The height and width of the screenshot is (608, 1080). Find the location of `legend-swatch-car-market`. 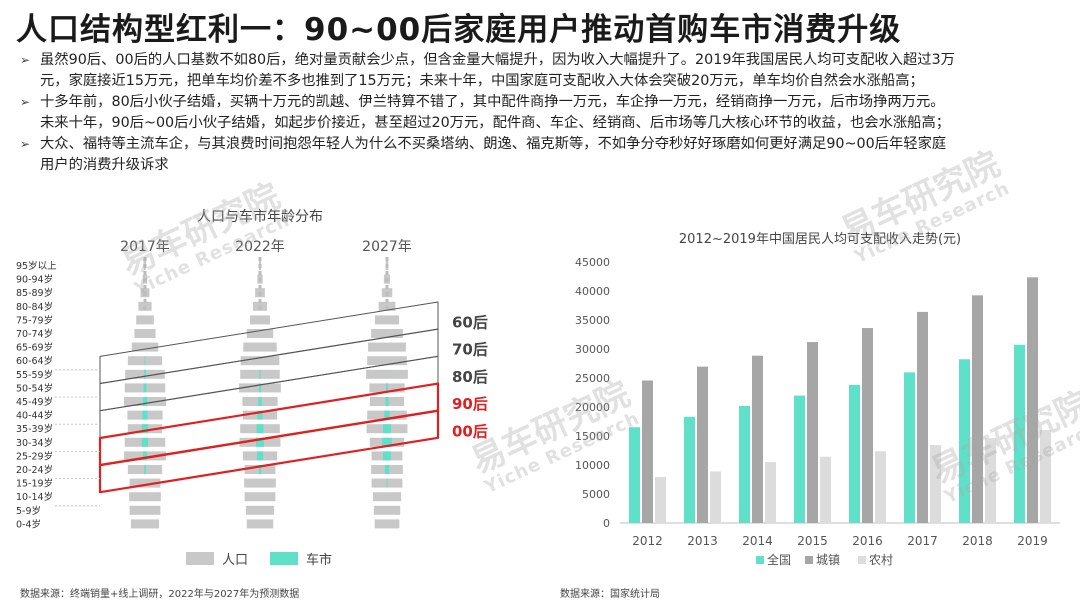

legend-swatch-car-market is located at coordinates (284, 558).